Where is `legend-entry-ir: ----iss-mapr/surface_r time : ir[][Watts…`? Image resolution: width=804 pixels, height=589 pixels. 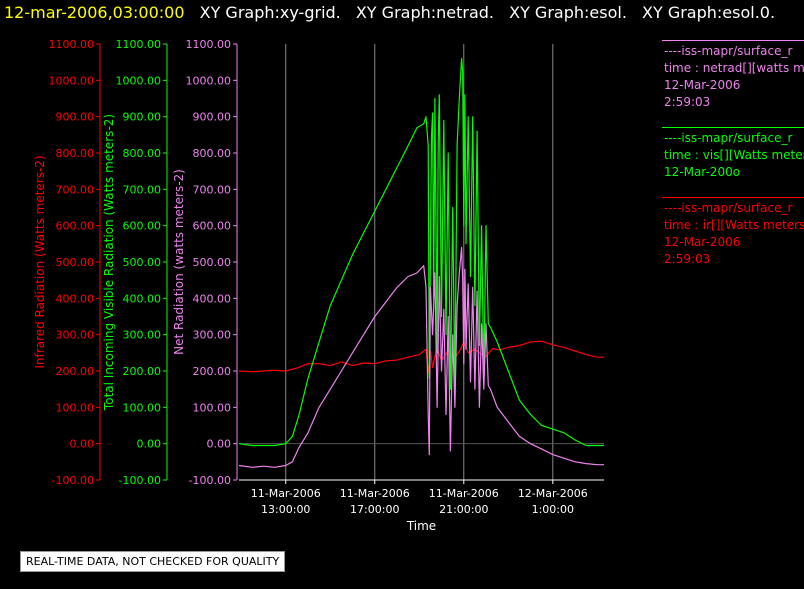
legend-entry-ir: ----iss-mapr/surface_r time : ir[][Watts… is located at coordinates (733, 234).